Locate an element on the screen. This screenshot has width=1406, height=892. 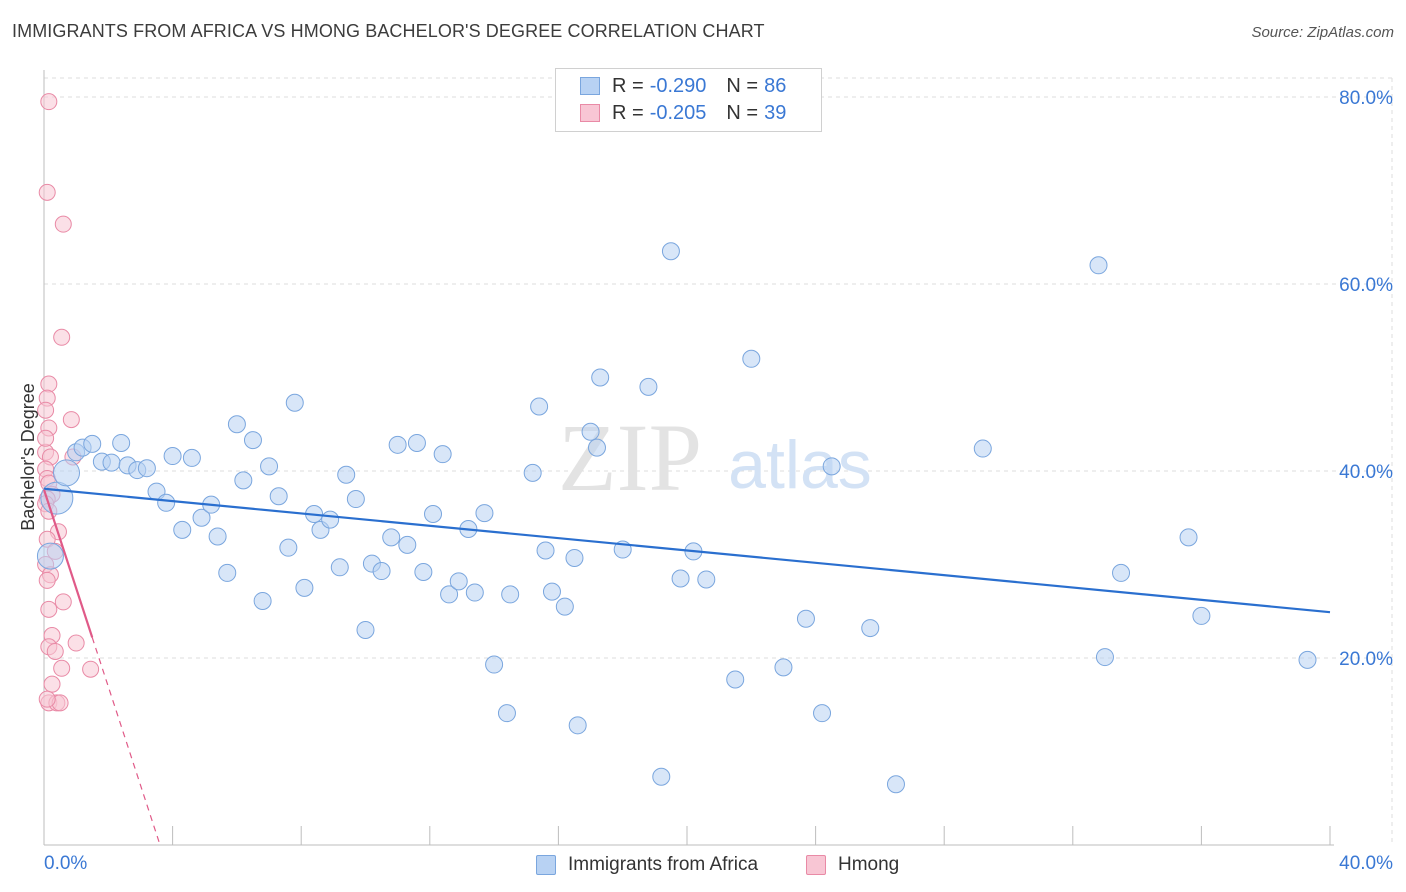
x-tick-label-min: 0.0% is located at coordinates (65, 863).